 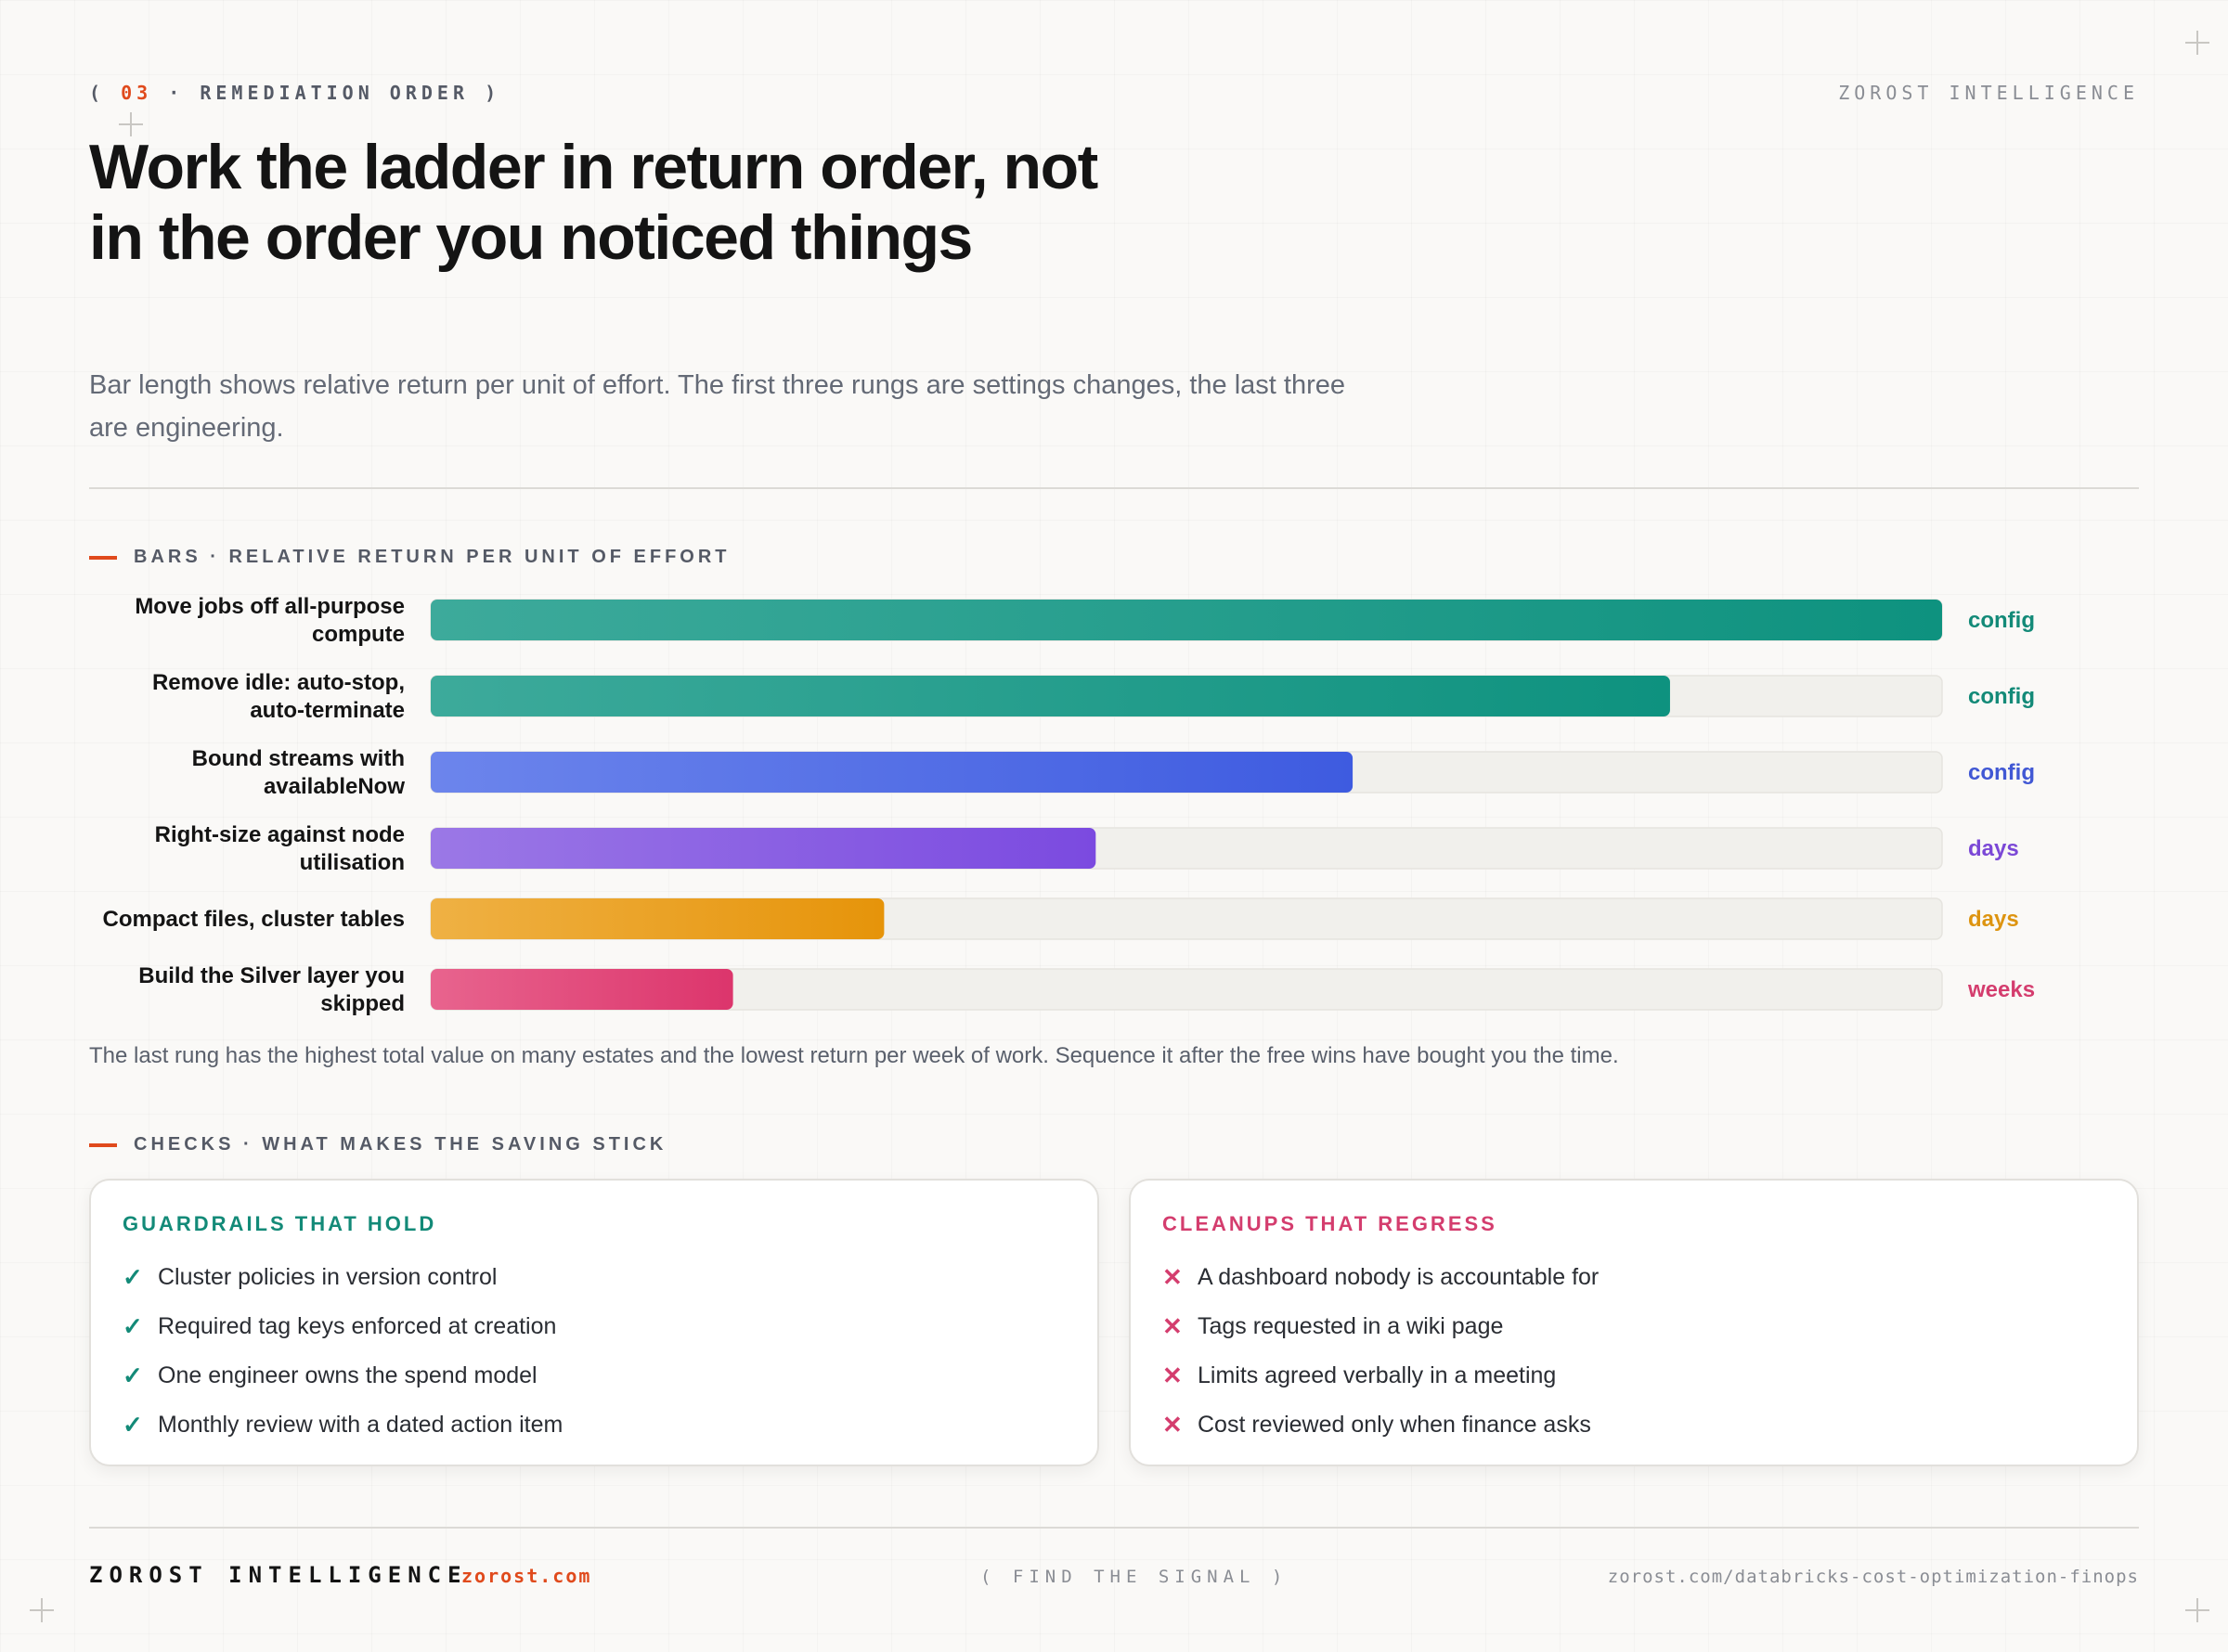 I want to click on bar-label: Right-size against node utilisation, so click(x=280, y=848).